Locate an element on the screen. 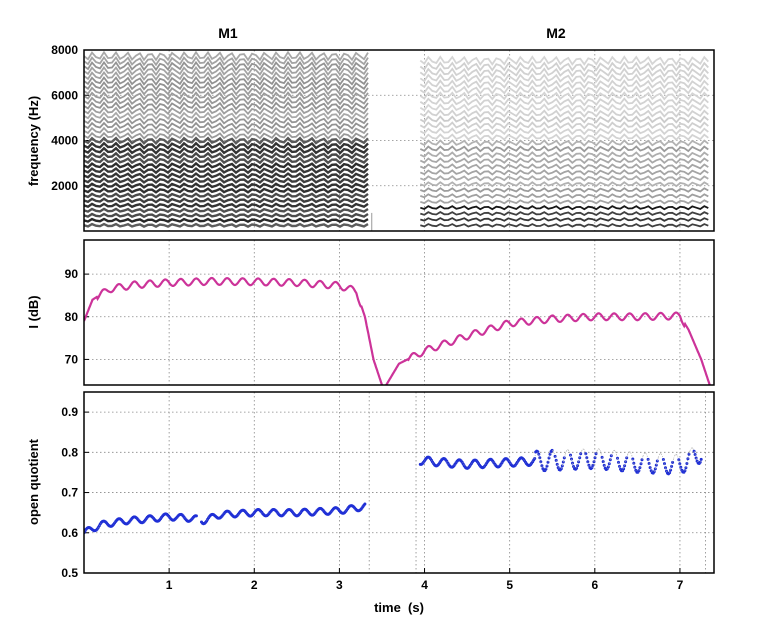 The height and width of the screenshot is (623, 761). x-tick-label: 4 is located at coordinates (424, 585).